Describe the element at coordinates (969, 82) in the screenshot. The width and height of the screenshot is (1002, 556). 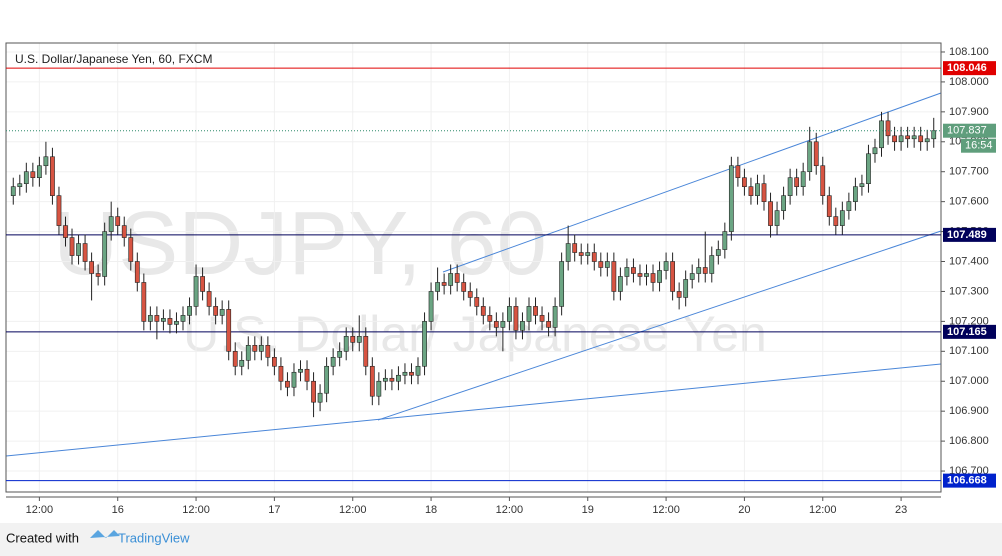
I see `y-tick-label: 108.000` at that location.